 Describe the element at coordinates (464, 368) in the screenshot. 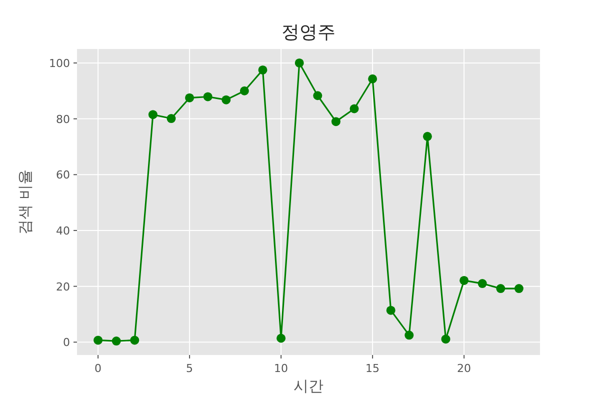

I see `x-tick-label: 20` at that location.